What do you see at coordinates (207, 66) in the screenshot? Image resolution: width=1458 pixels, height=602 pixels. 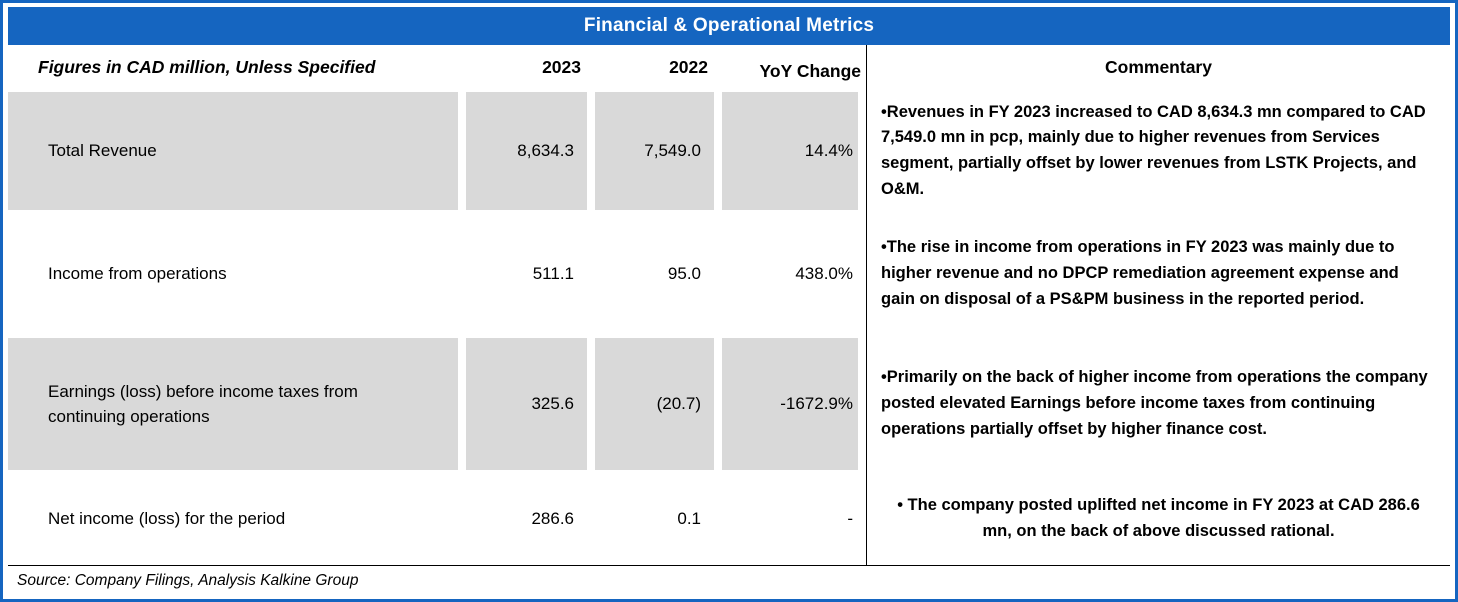 I see `column-header-metric: Figures in CAD million, Unless Specified` at bounding box center [207, 66].